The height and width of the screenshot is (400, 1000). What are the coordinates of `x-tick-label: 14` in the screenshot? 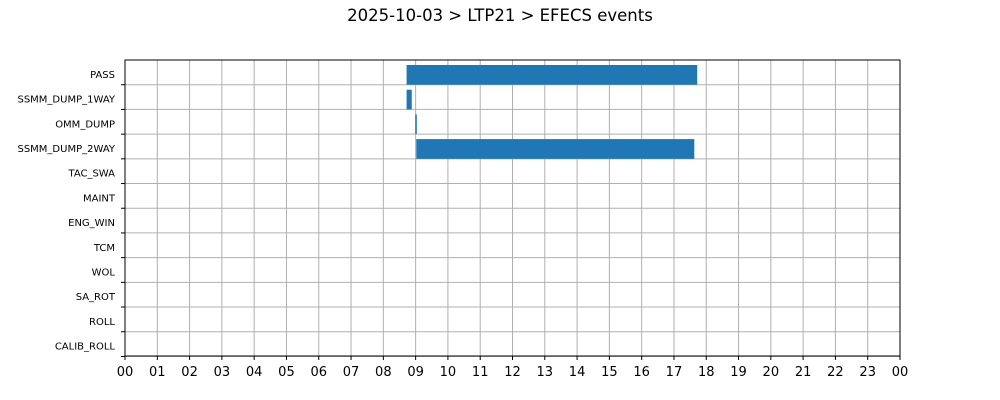 It's located at (577, 372).